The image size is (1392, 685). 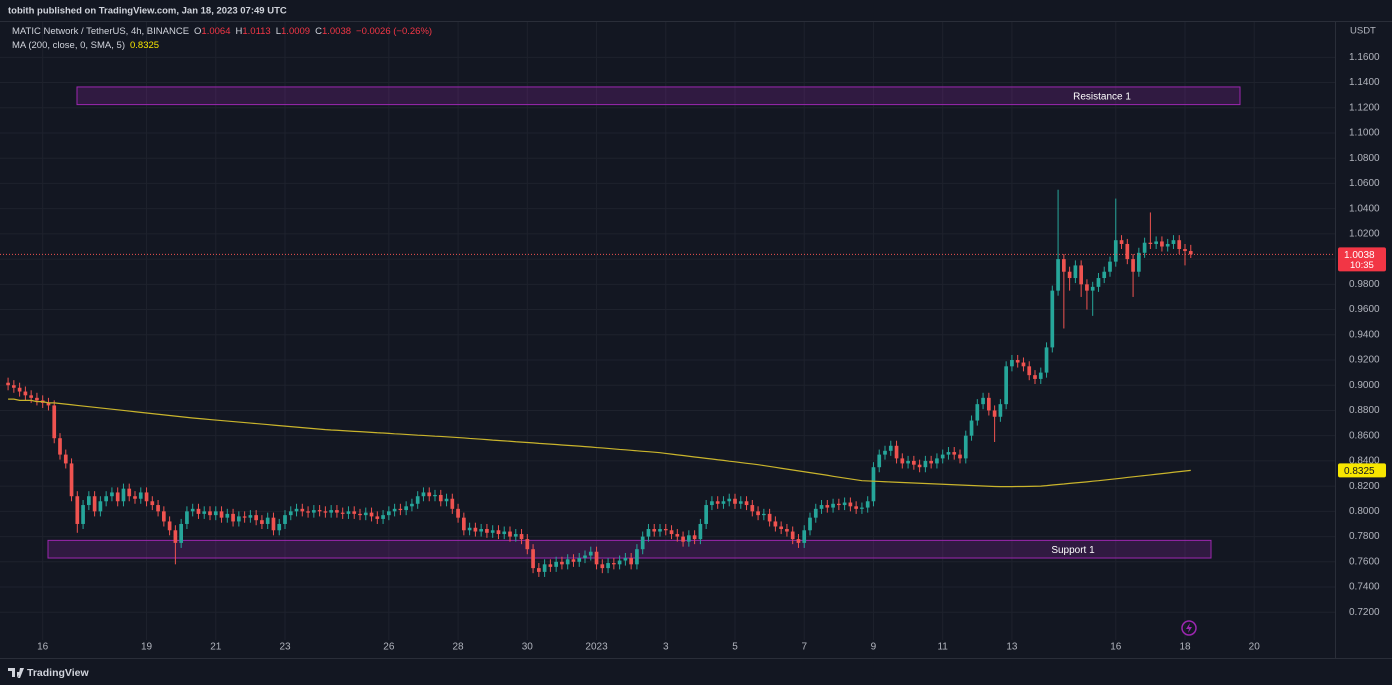 What do you see at coordinates (1073, 550) in the screenshot?
I see `zone-label: Support 1` at bounding box center [1073, 550].